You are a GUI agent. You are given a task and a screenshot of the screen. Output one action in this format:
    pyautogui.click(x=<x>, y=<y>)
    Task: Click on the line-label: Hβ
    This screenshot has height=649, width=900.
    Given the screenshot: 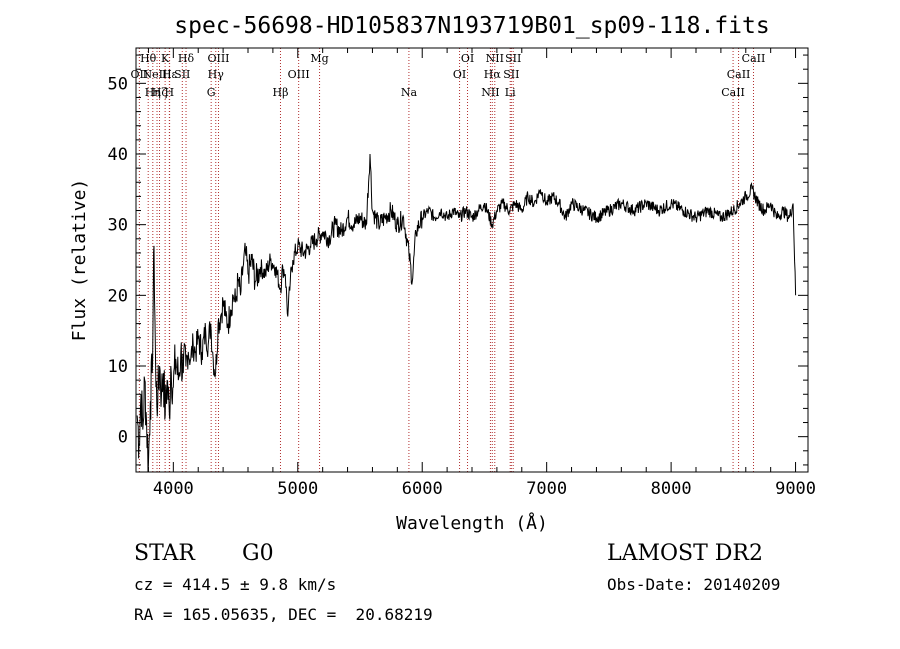 What is the action you would take?
    pyautogui.click(x=281, y=92)
    